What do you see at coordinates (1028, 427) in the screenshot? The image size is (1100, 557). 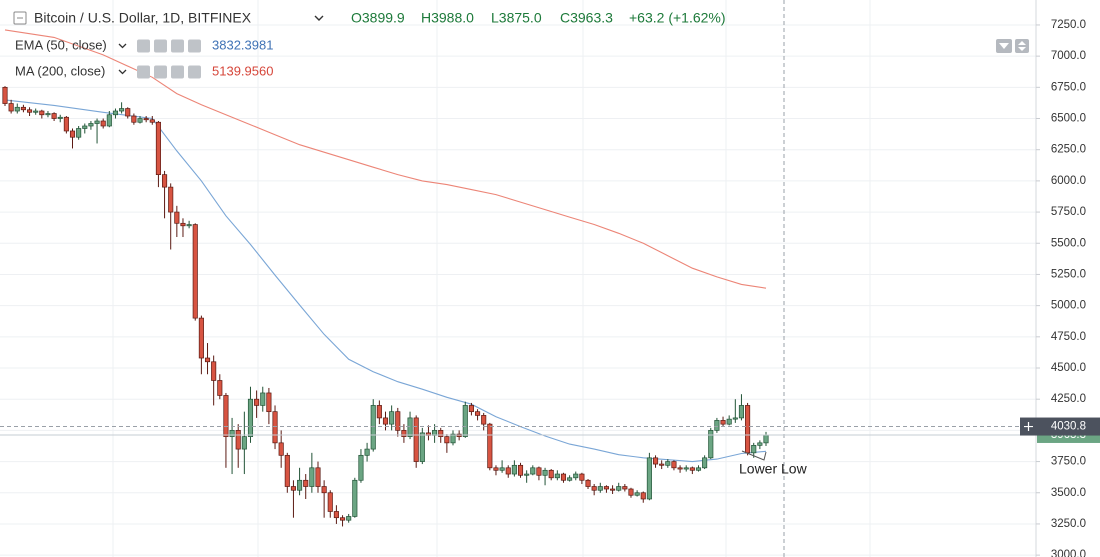 I see `crosshair-plus` at bounding box center [1028, 427].